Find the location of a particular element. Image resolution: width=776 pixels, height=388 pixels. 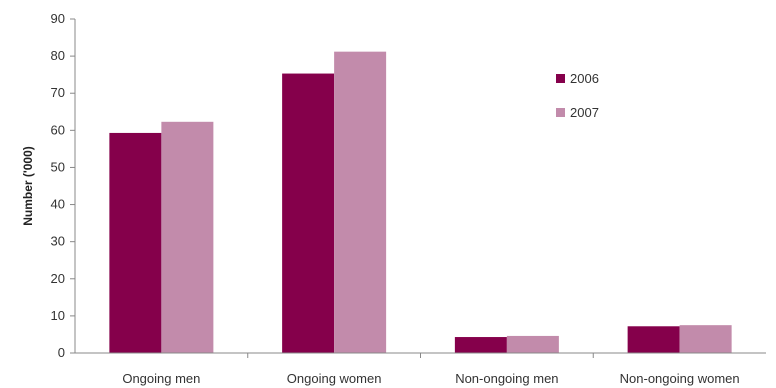

y-tick-label: 50 is located at coordinates (58, 166).